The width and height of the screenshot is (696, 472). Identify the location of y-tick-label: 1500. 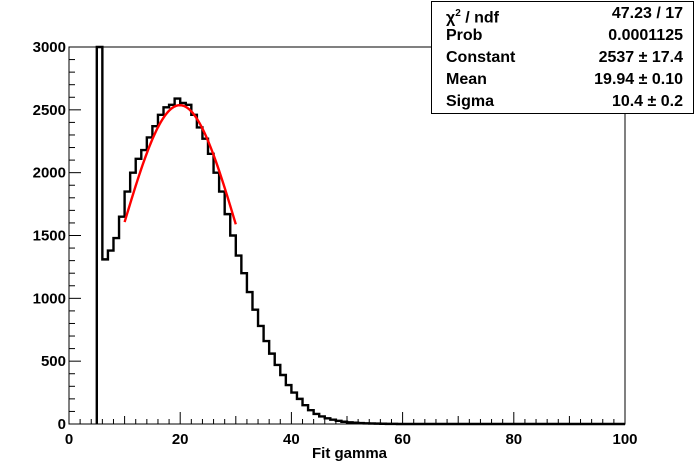
(49, 236).